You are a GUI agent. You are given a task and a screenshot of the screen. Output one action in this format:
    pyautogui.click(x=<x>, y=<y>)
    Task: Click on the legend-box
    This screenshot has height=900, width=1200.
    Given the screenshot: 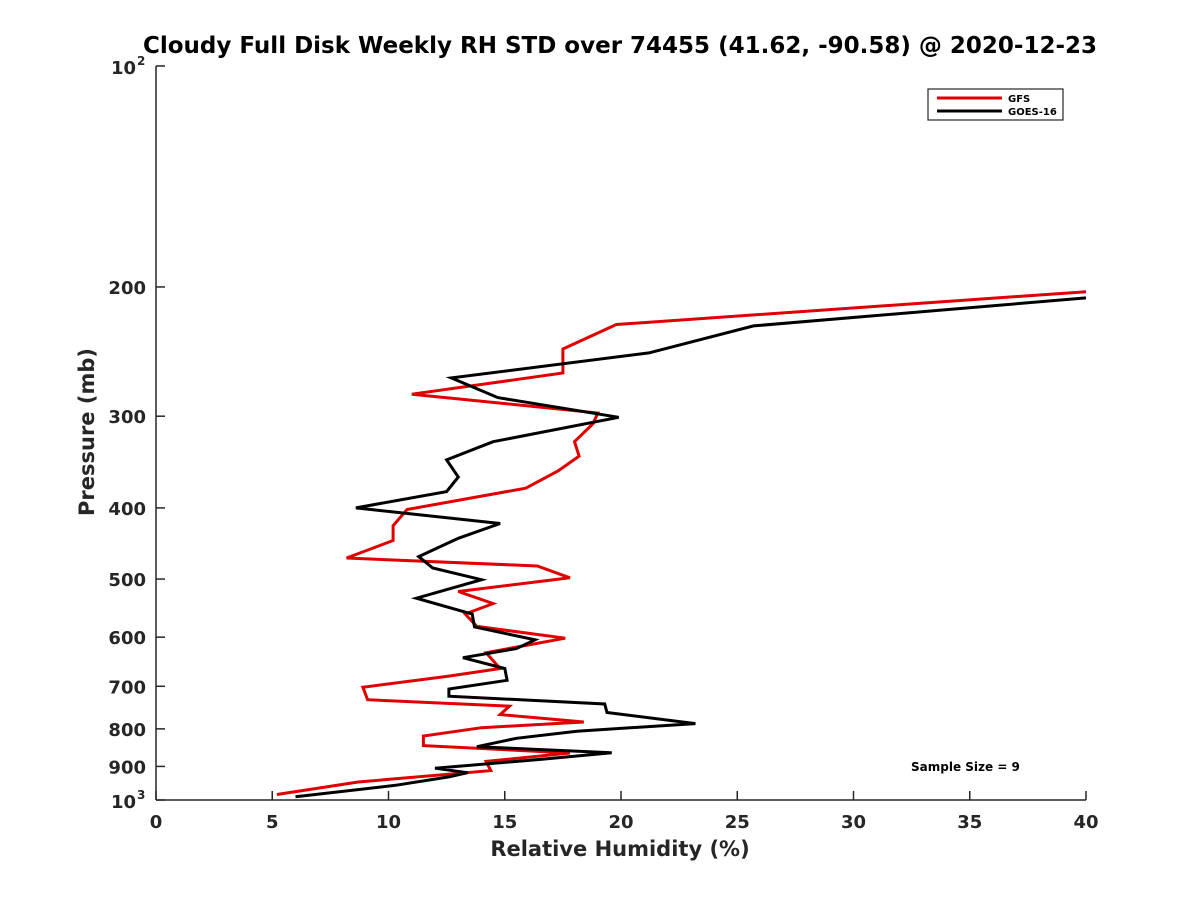 What is the action you would take?
    pyautogui.click(x=995, y=104)
    